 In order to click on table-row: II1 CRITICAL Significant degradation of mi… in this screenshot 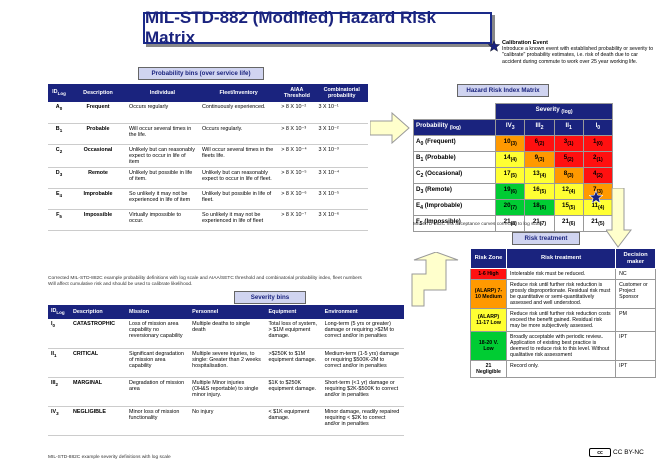, I will do `click(226, 363)`.